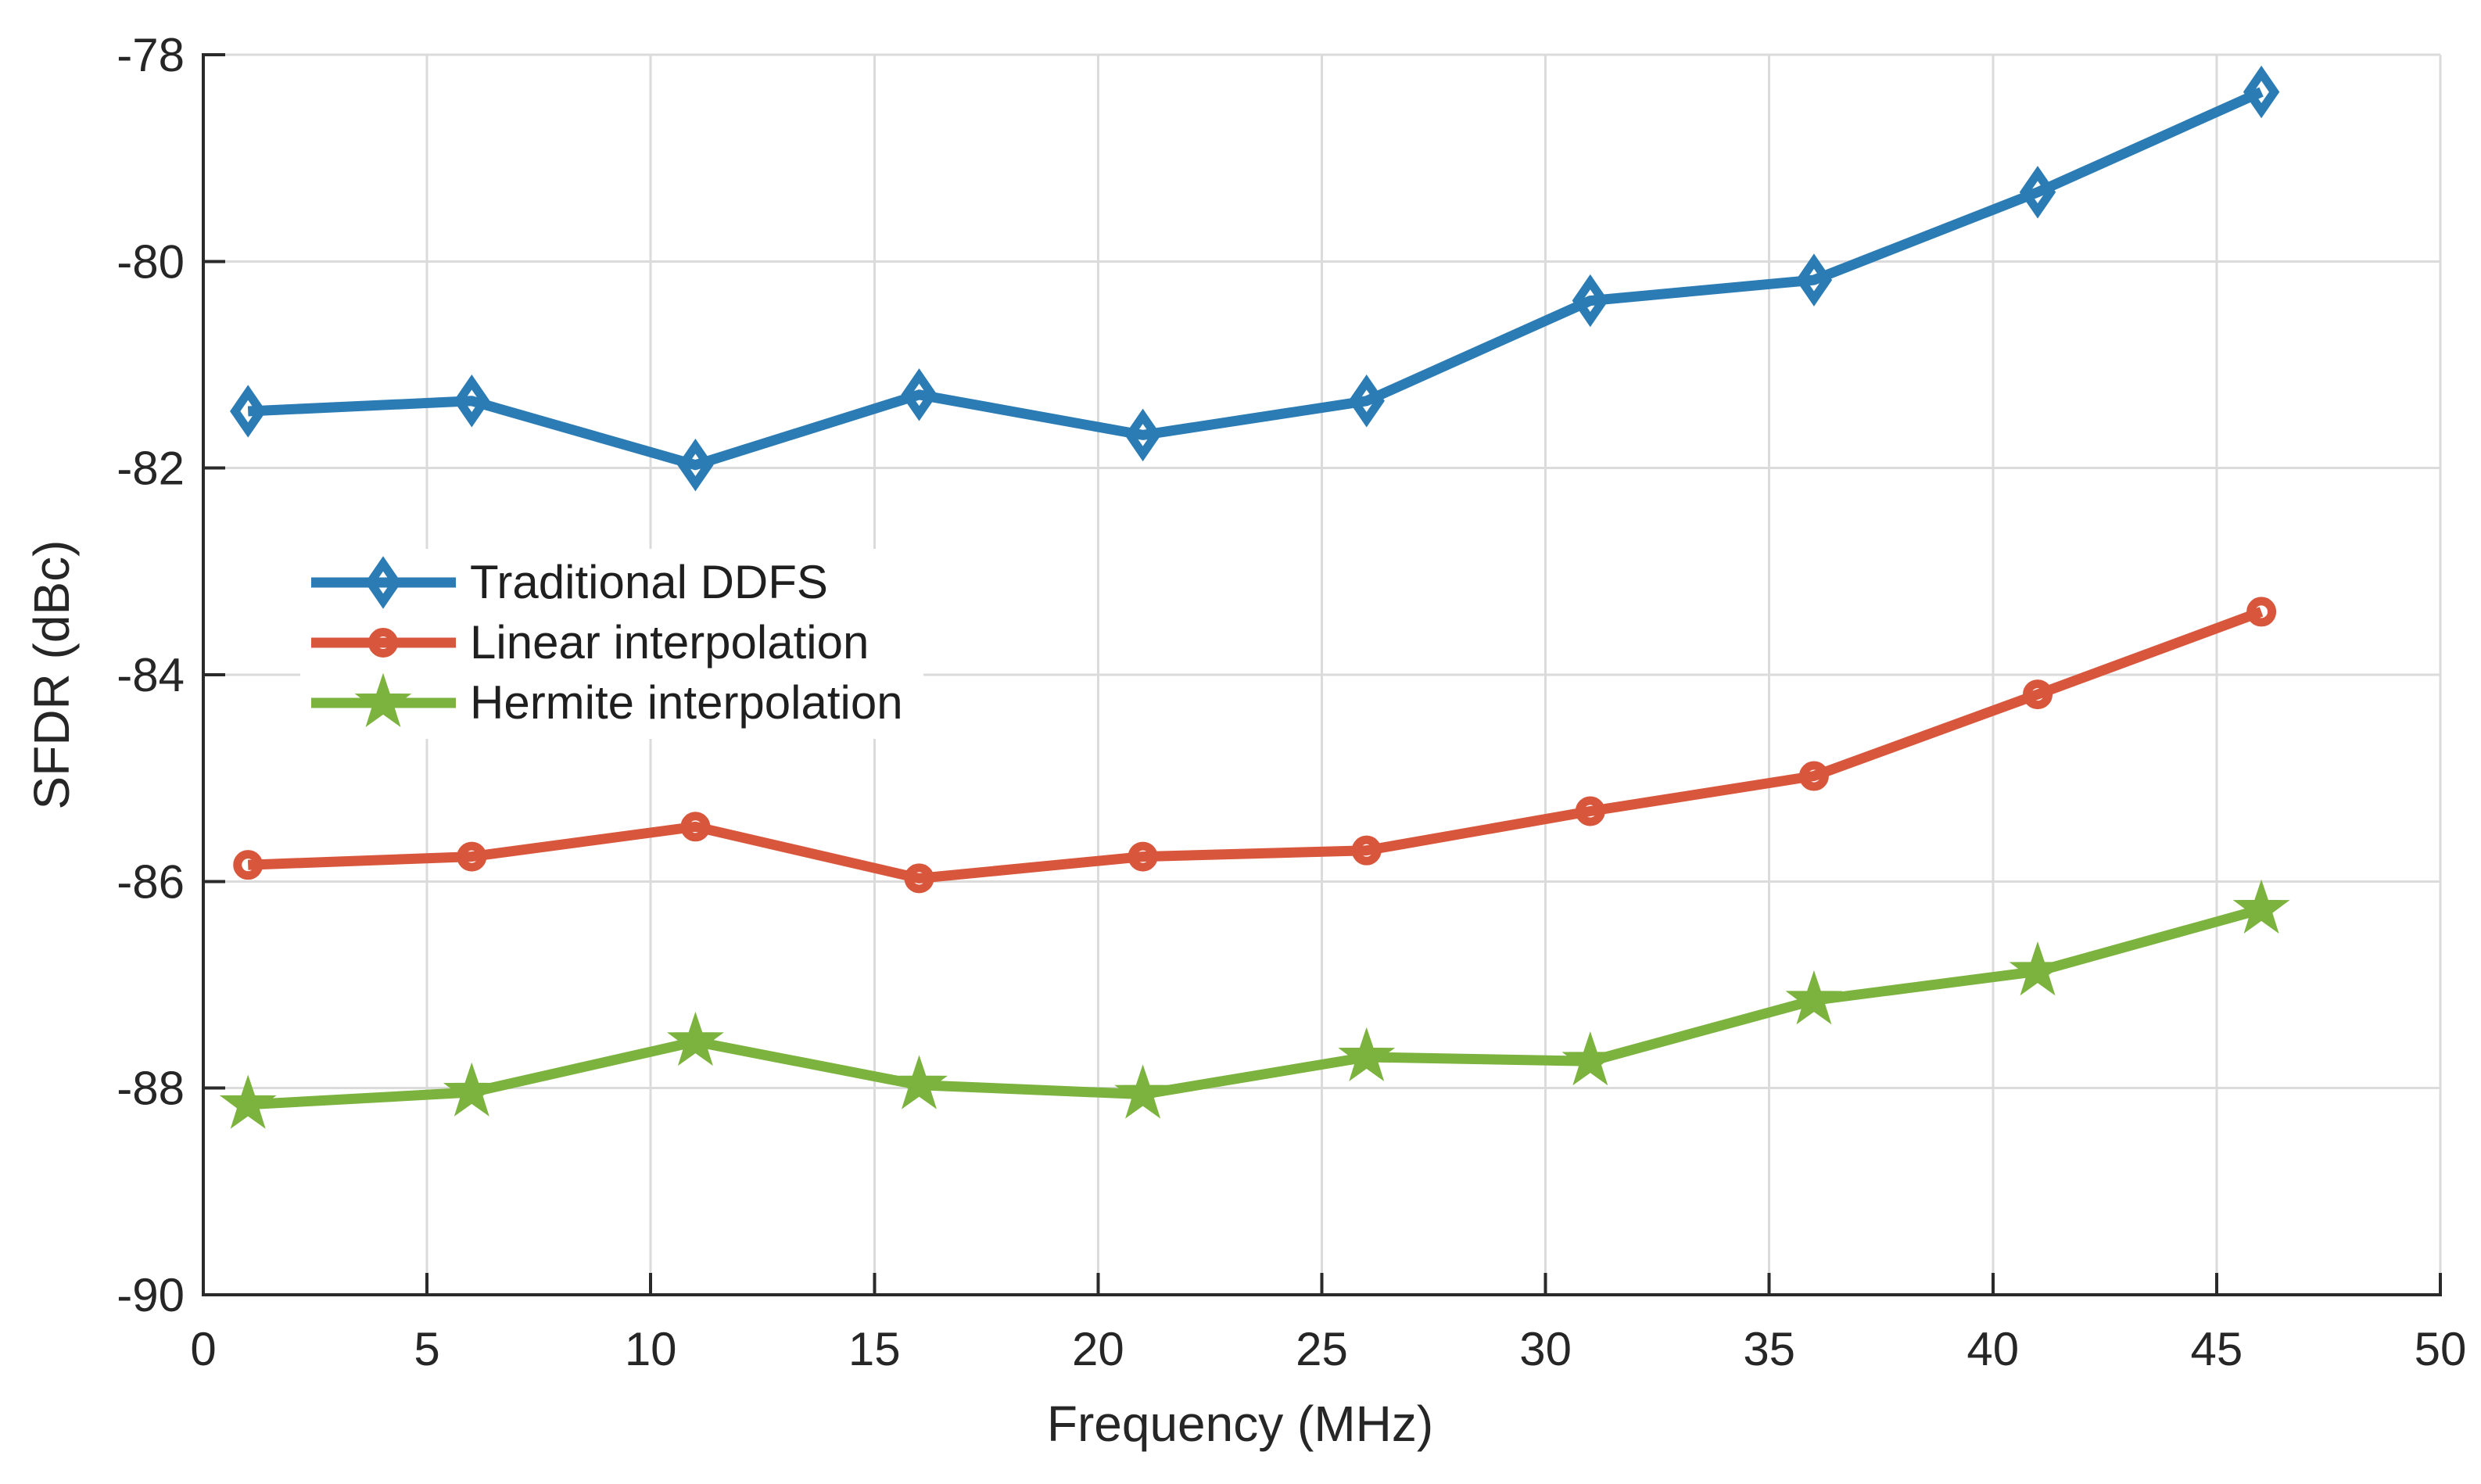 Image resolution: width=2481 pixels, height=1484 pixels. What do you see at coordinates (151, 1089) in the screenshot?
I see `y-tick-label: -88` at bounding box center [151, 1089].